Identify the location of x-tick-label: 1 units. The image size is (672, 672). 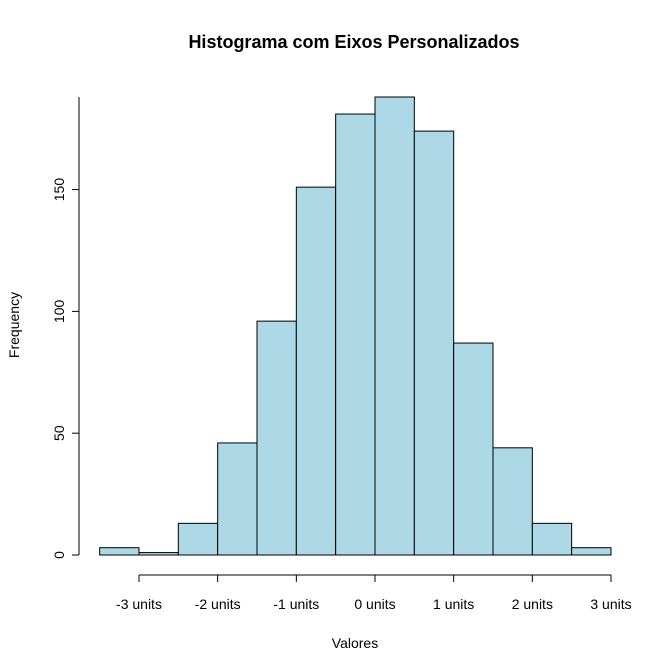
(453, 604).